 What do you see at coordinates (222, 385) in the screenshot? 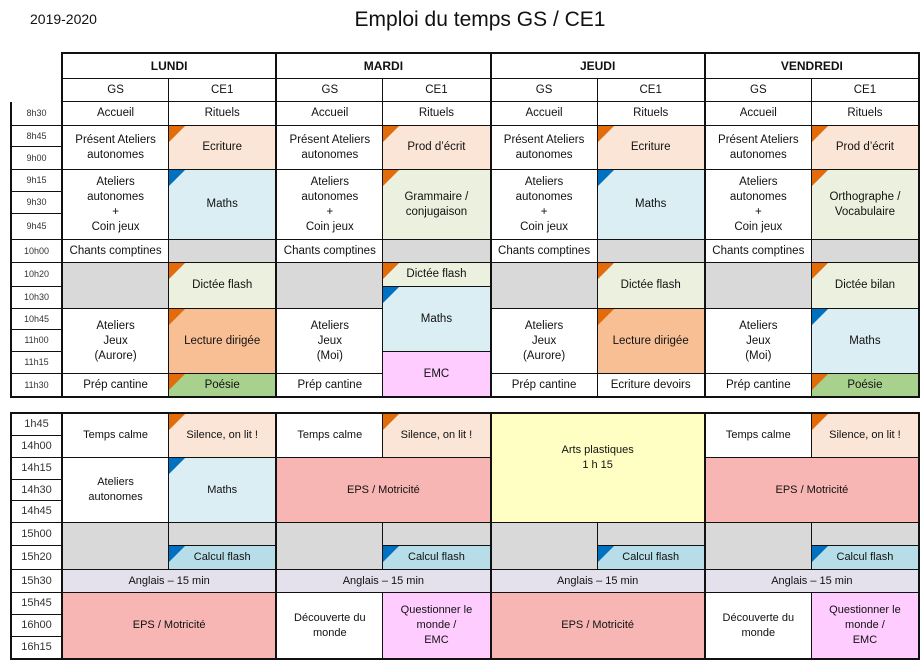
I see `activity-cell: Poésie` at bounding box center [222, 385].